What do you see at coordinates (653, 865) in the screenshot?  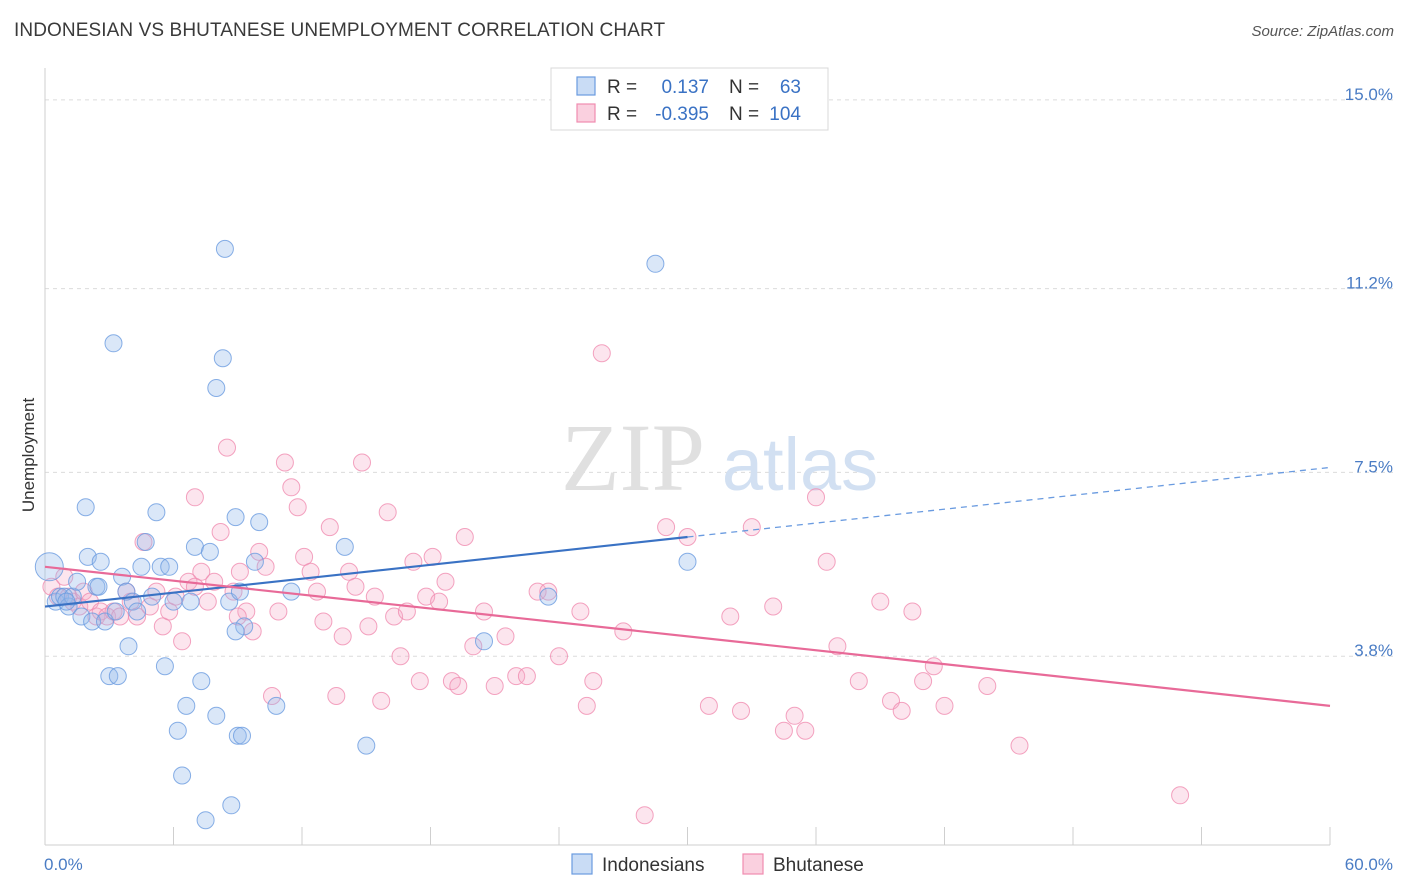 I see `bottom-legend-indonesians: Indonesians` at bounding box center [653, 865].